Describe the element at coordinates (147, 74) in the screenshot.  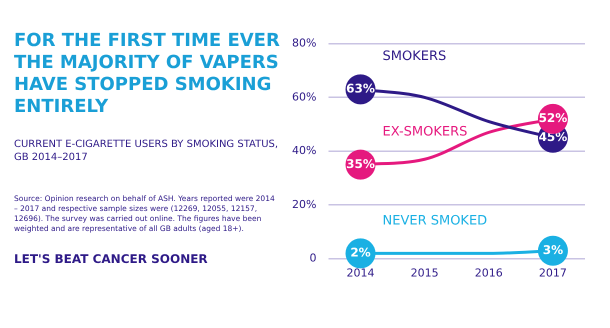
I see `text: FOR THE FIRST TIME EVER THE MAJORITY OF VAPERS HAVE STOPPED SMOKING ENTIRELY` at that location.